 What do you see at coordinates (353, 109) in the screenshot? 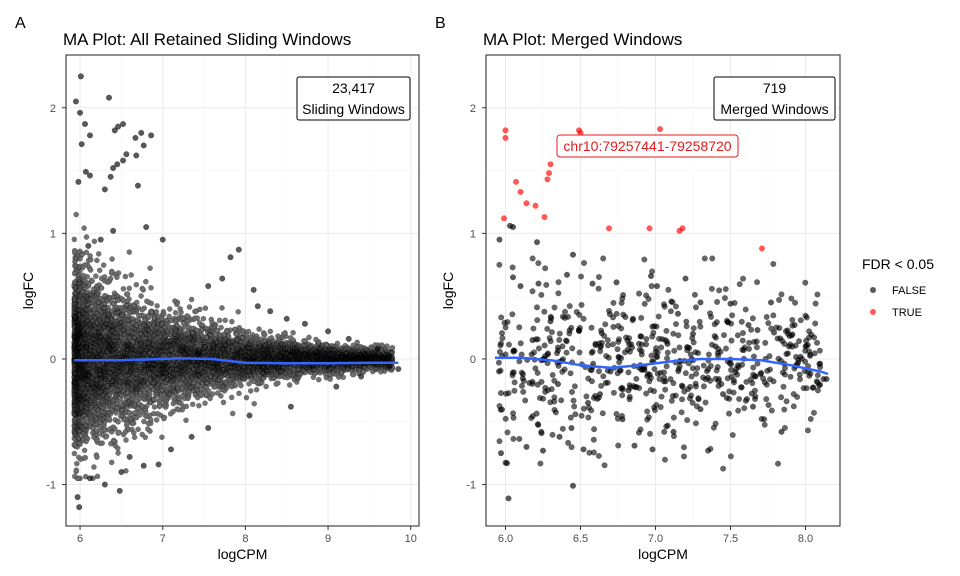
I see `panel-a-count-label: Sliding Windows` at bounding box center [353, 109].